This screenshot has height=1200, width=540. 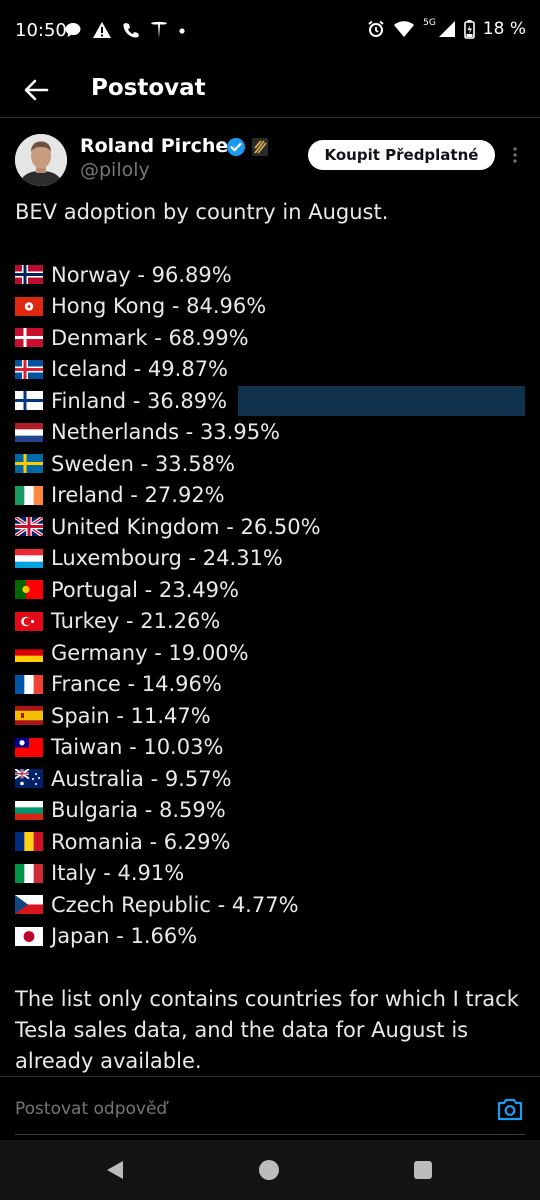 What do you see at coordinates (272, 653) in the screenshot?
I see `country-item: Germany - 19.00%` at bounding box center [272, 653].